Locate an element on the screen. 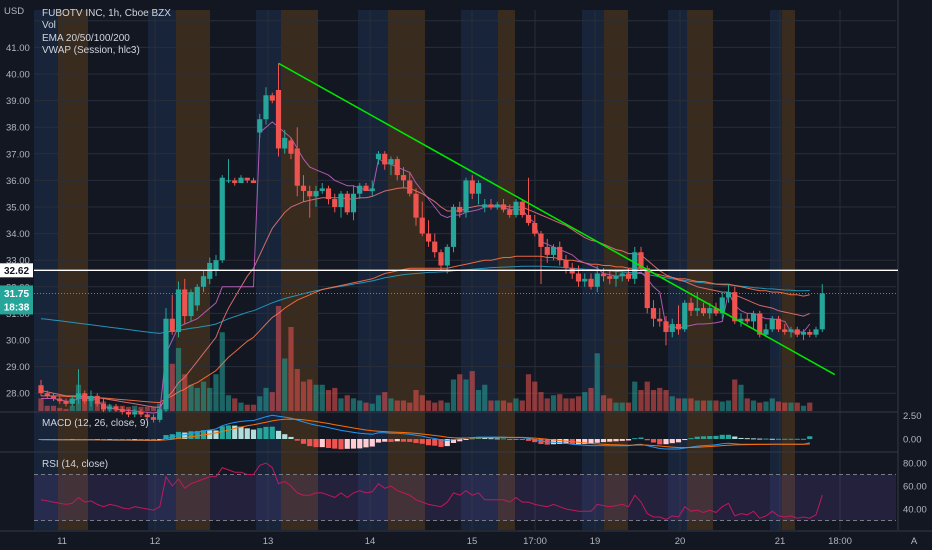 The height and width of the screenshot is (550, 932). rsi-tick-label: 80.00 is located at coordinates (915, 464).